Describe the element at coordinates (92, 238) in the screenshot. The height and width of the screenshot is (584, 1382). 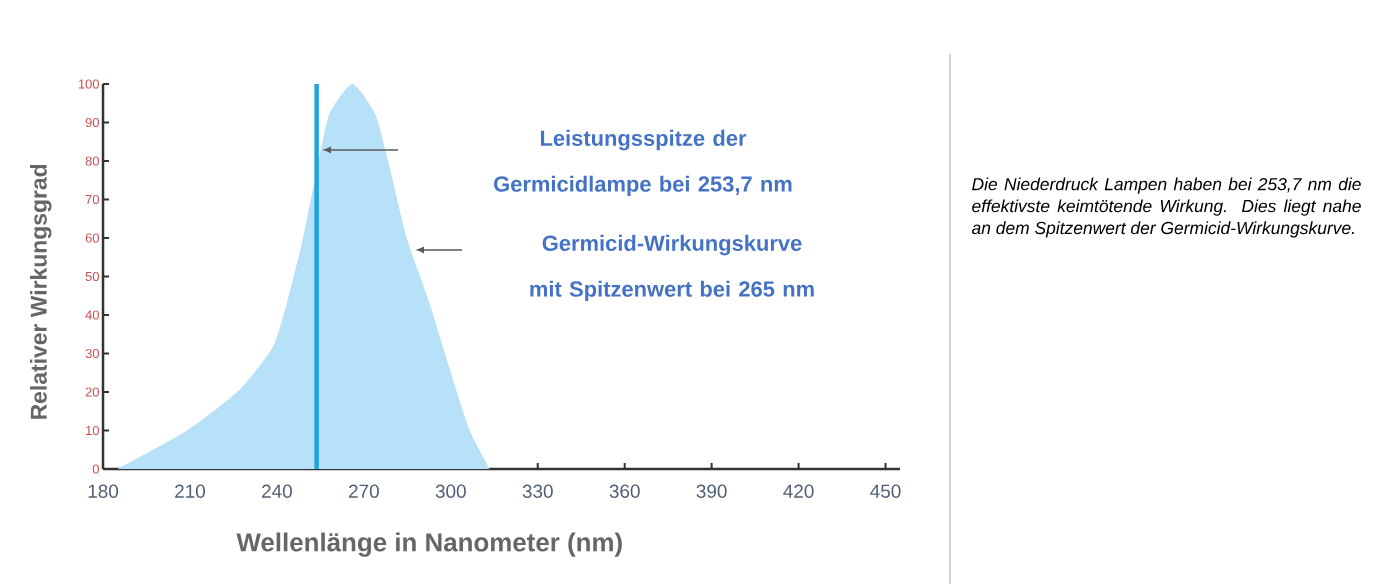
I see `y-tick-label: 60` at that location.